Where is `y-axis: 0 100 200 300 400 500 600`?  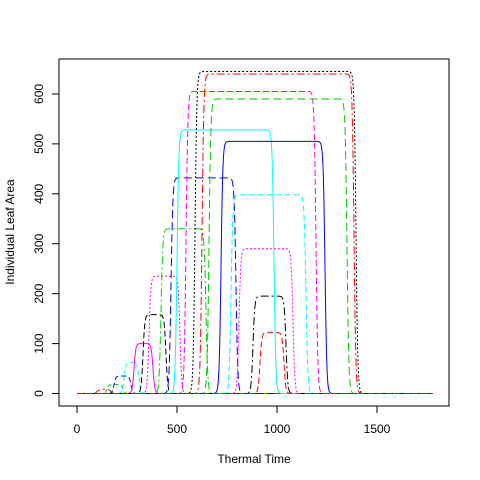 y-axis: 0 100 200 300 400 500 600 is located at coordinates (46, 240).